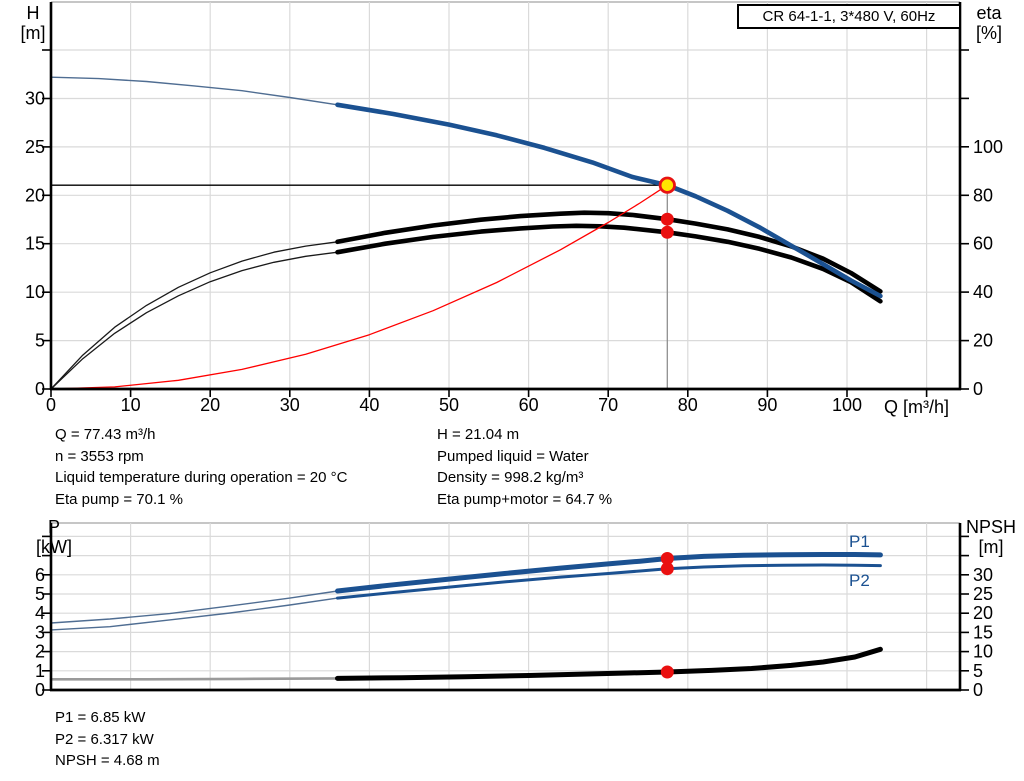 The height and width of the screenshot is (781, 1024). I want to click on eta-pump-motor-duty-dot, so click(667, 232).